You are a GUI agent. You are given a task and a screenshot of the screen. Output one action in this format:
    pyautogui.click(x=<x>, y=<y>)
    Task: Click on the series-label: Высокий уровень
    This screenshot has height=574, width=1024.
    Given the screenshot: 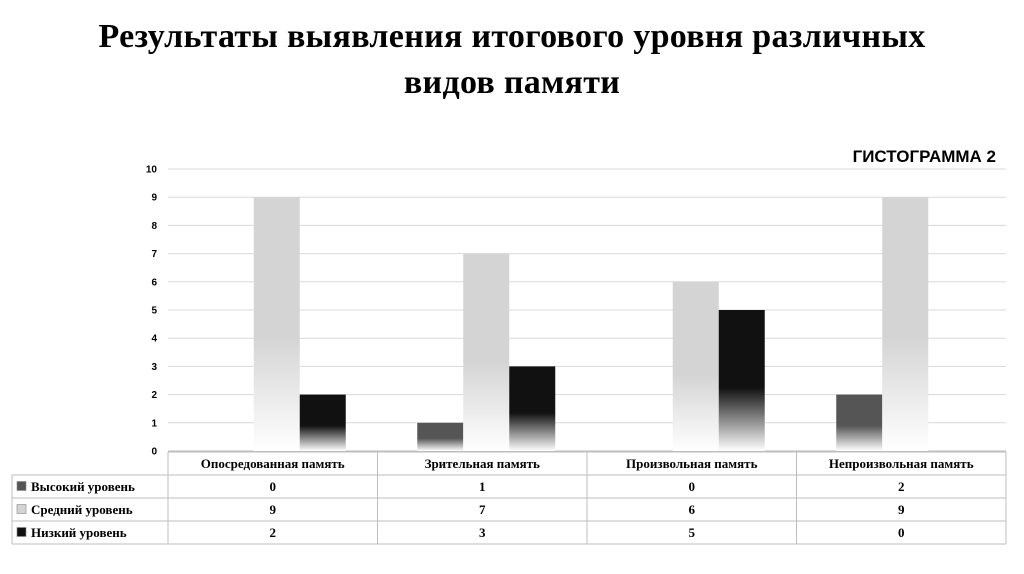 What is the action you would take?
    pyautogui.click(x=83, y=486)
    